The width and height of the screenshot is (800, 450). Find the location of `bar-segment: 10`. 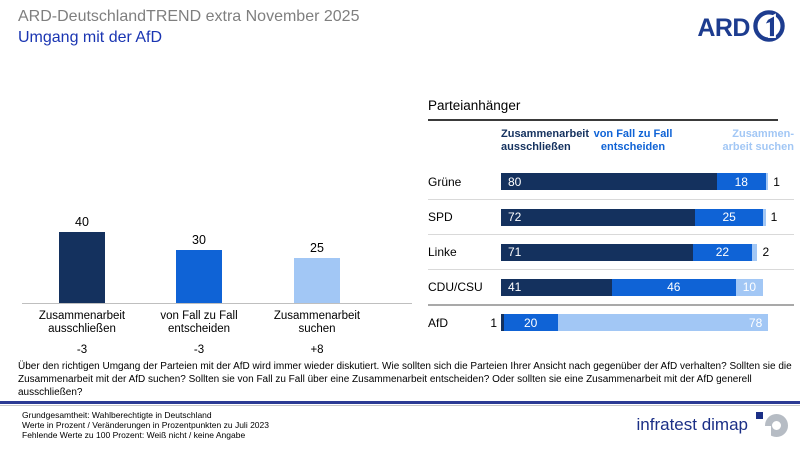

bar-segment: 10 is located at coordinates (749, 287).